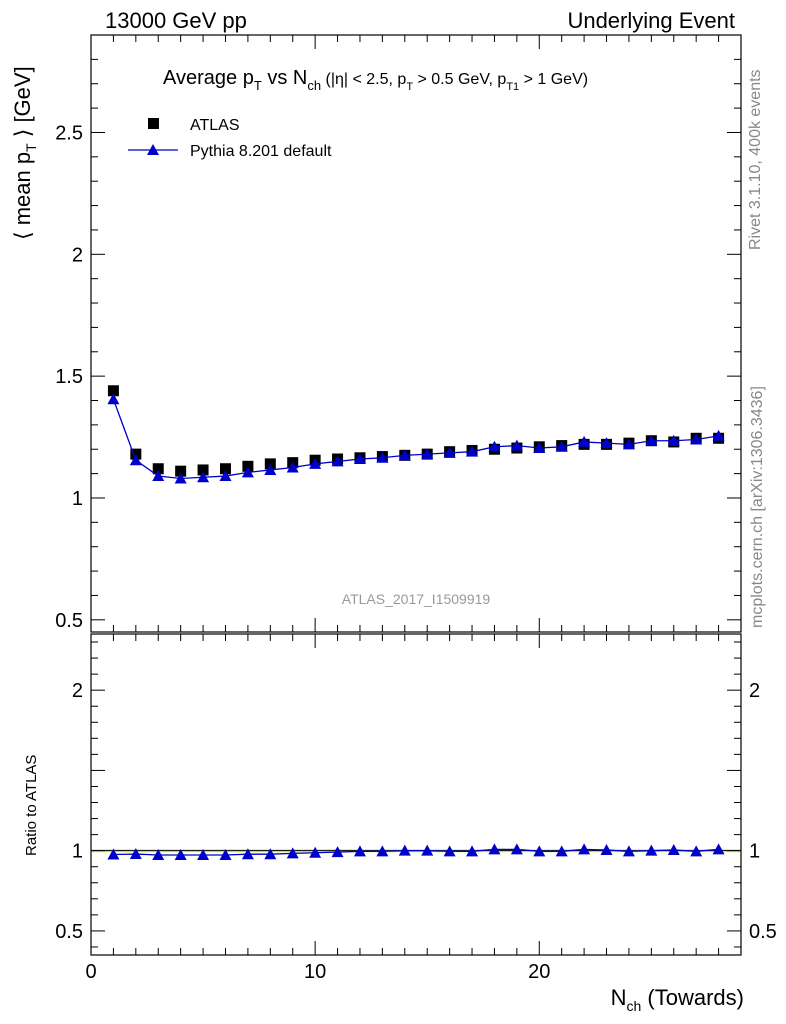 Image resolution: width=786 pixels, height=1024 pixels. Describe the element at coordinates (651, 20) in the screenshot. I see `header-right: Underlying Event` at that location.